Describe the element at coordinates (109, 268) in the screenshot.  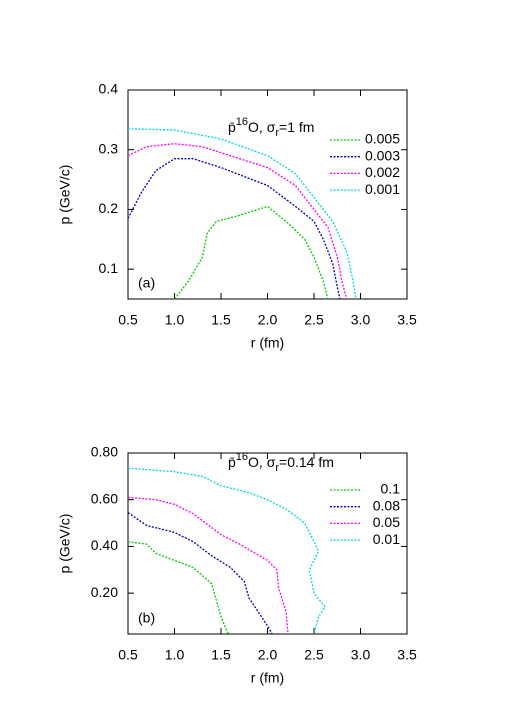
I see `y-tick-label: 0.1` at that location.